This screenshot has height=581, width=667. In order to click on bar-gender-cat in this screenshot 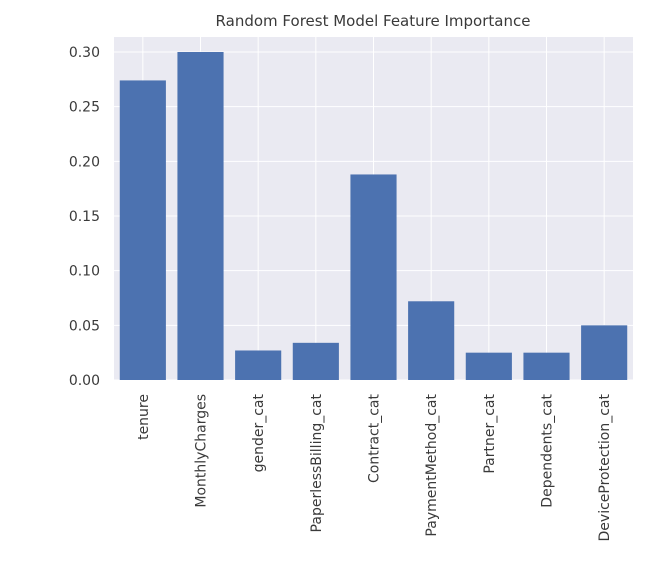, I will do `click(258, 365)`.